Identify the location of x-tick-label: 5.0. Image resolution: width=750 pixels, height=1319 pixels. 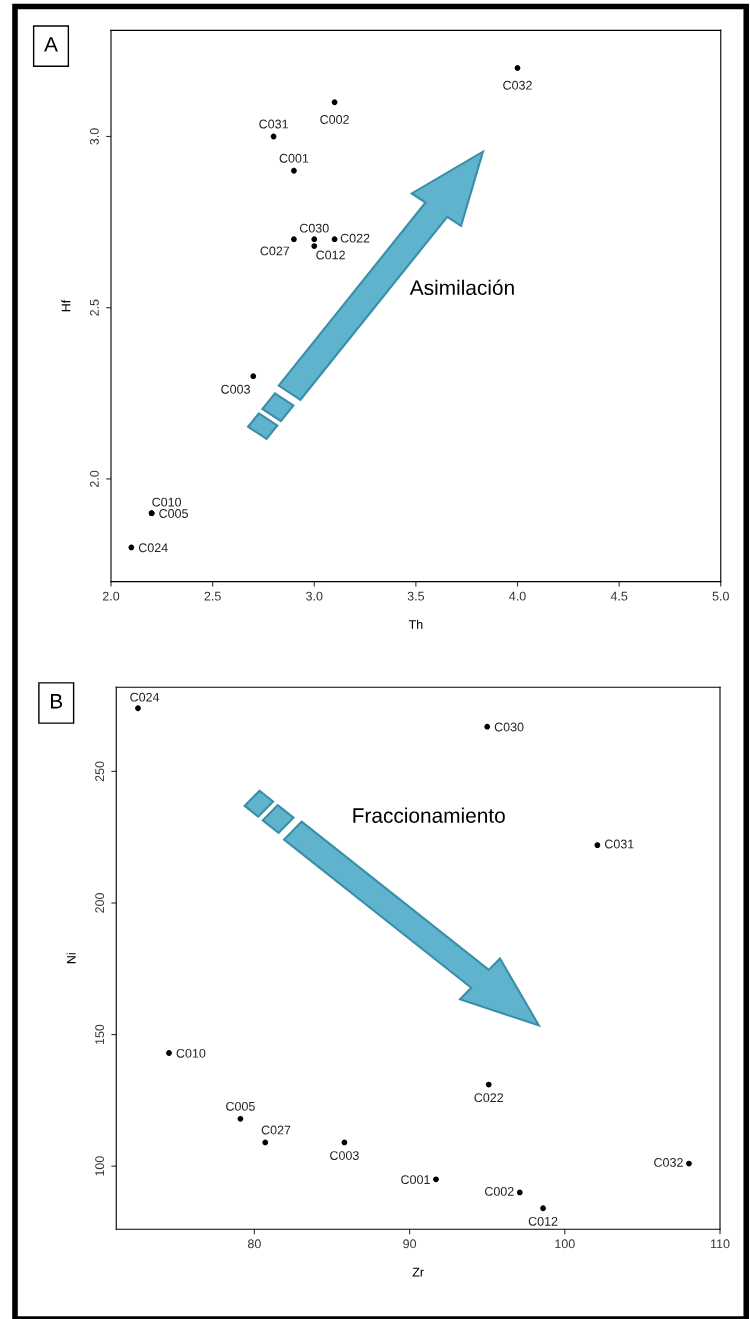
(720, 596).